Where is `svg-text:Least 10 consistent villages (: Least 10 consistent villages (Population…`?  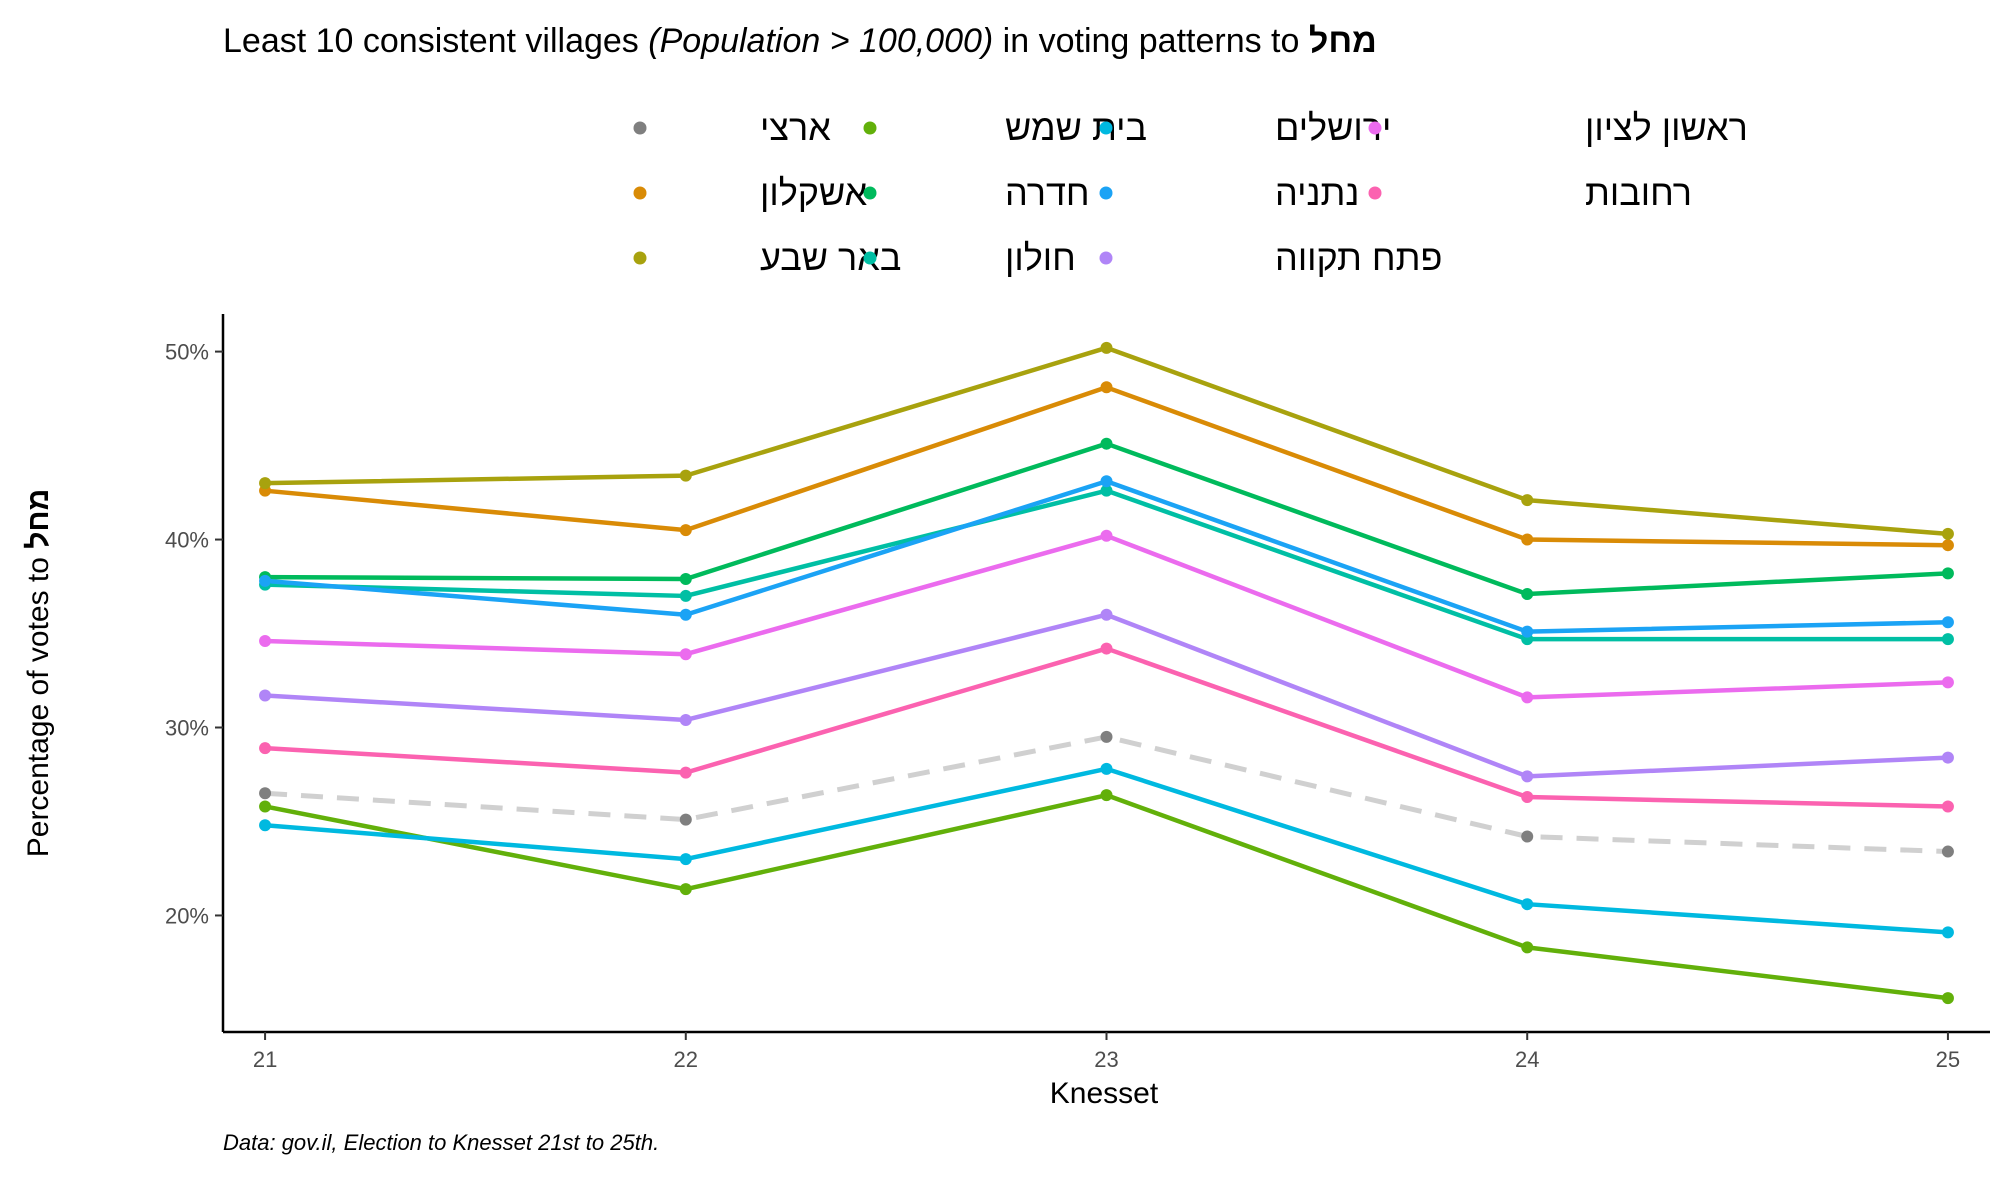
svg-text:Least 10 consistent villages (: Least 10 consistent villages (Population… is located at coordinates (800, 41).